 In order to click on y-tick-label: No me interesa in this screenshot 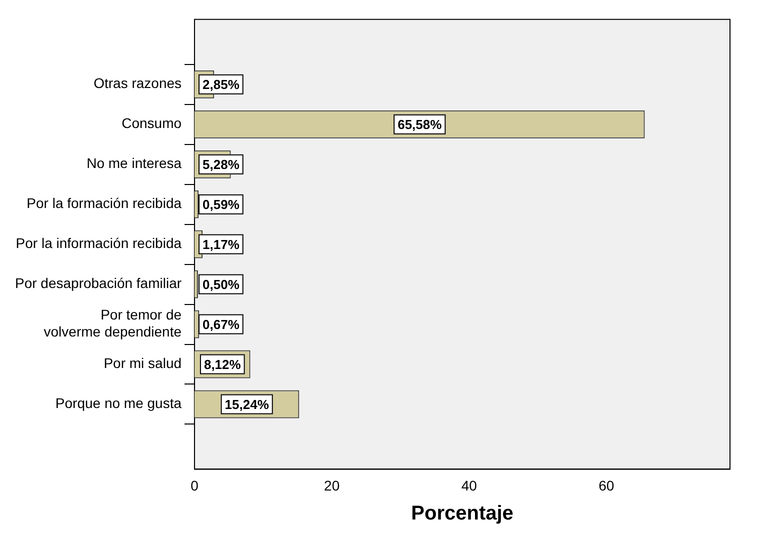, I will do `click(134, 163)`.